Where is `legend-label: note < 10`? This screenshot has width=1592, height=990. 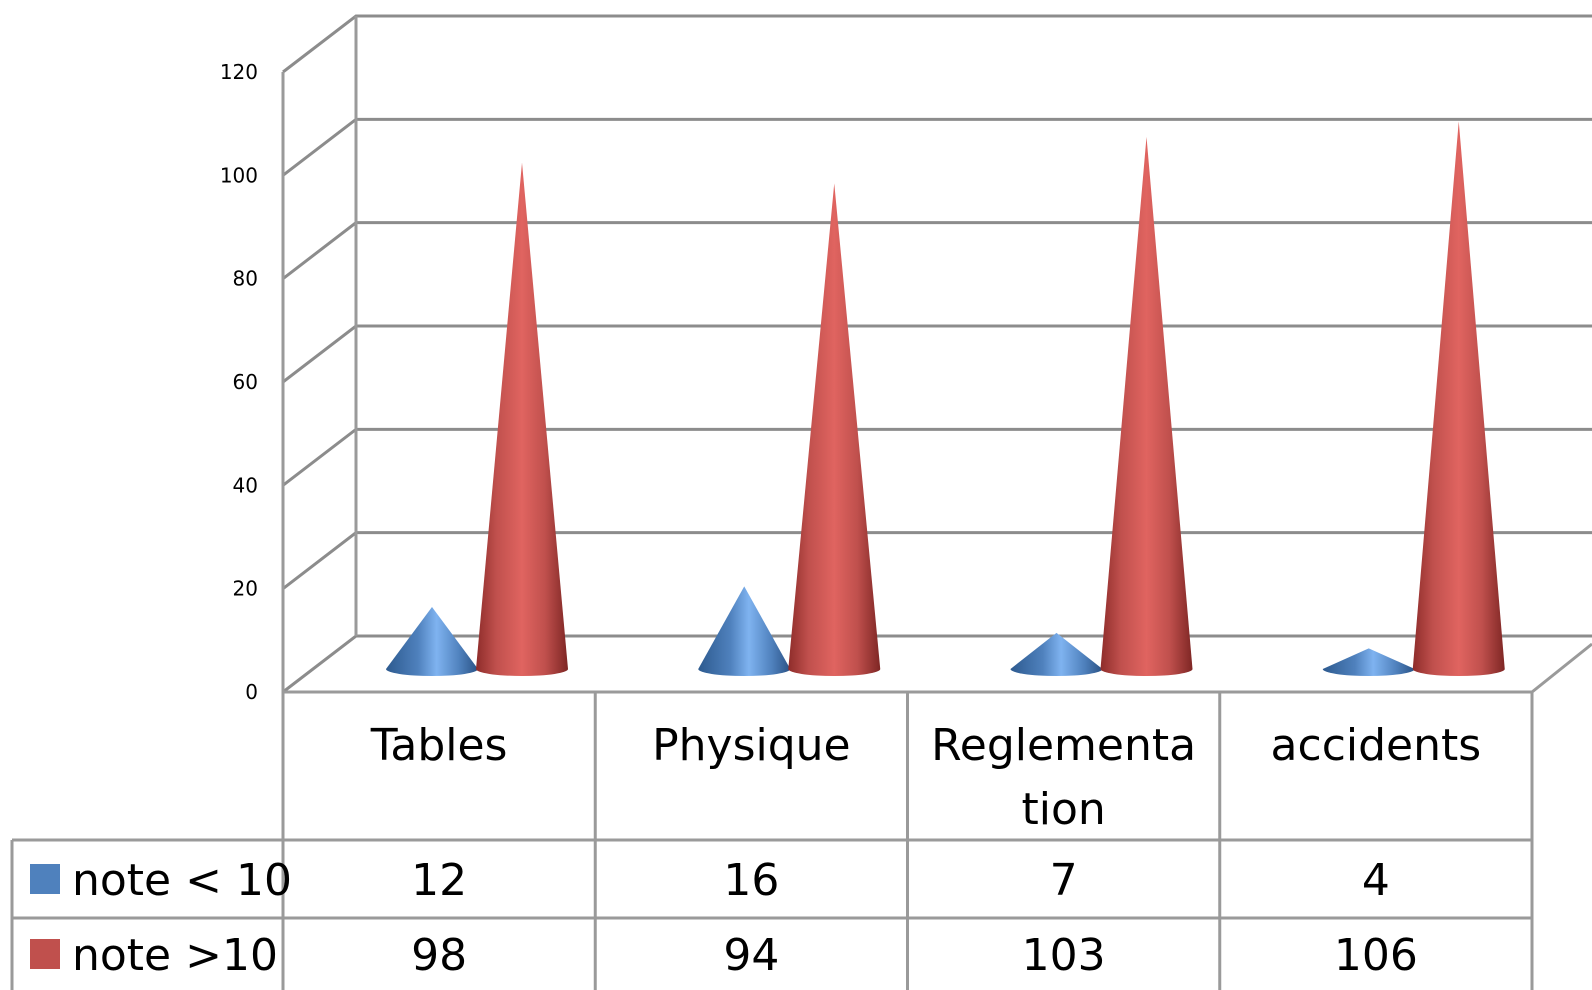
legend-label: note < 10 is located at coordinates (182, 880).